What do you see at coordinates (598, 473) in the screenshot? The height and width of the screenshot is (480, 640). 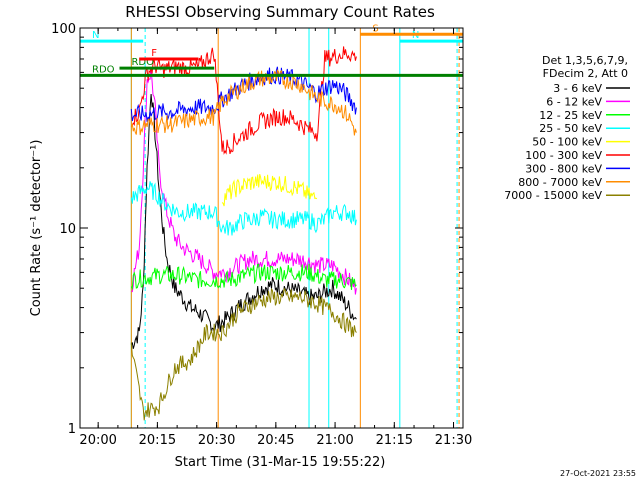 I see `footer-timestamp: 27-Oct-2021 23:55` at bounding box center [598, 473].